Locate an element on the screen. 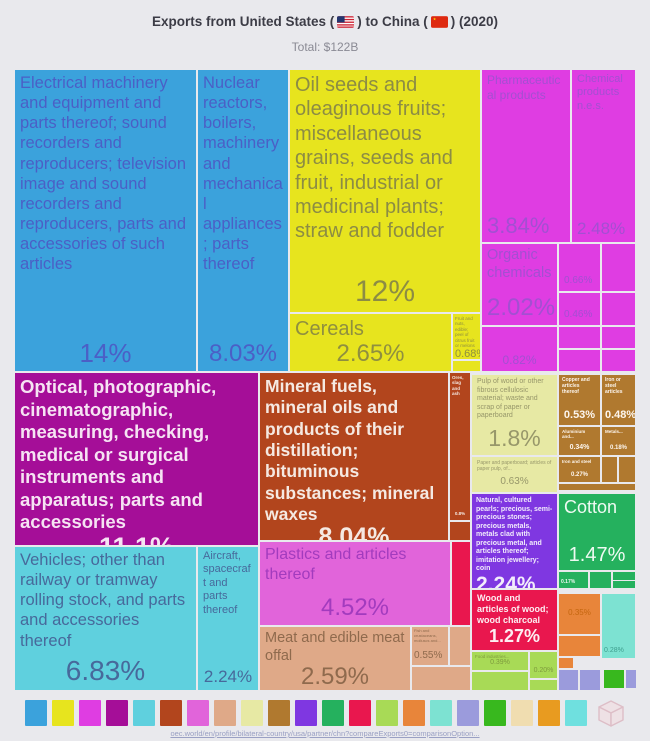 This screenshot has height=741, width=650. cell-share: 6.83% is located at coordinates (105, 670).